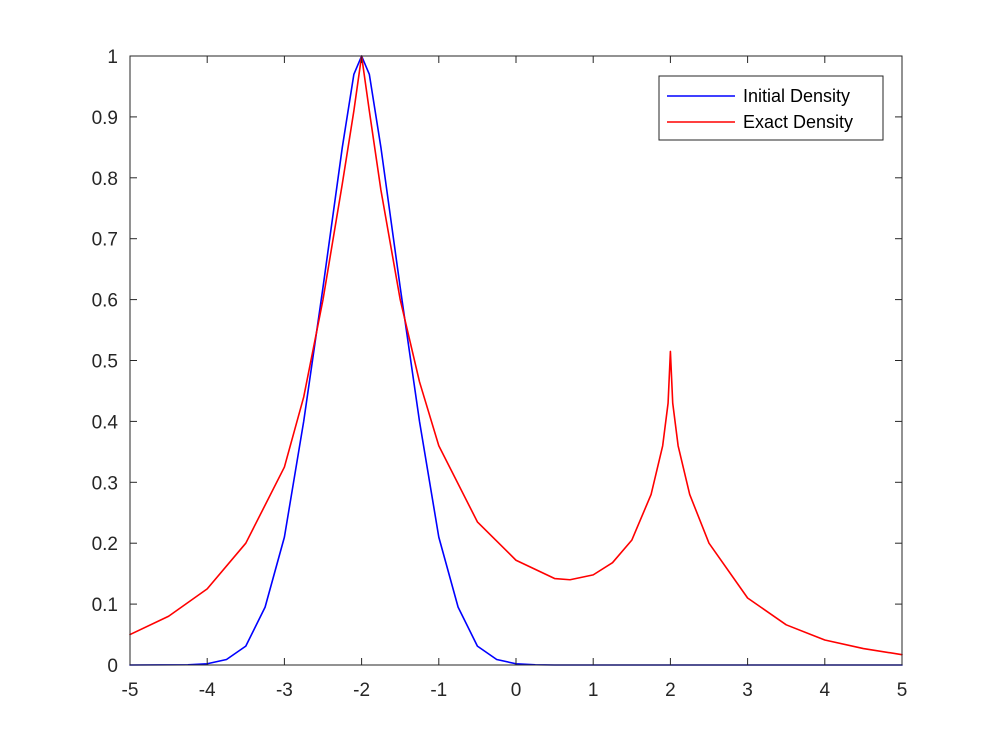 This screenshot has height=747, width=997. I want to click on y-tick-label: 0.8, so click(105, 179).